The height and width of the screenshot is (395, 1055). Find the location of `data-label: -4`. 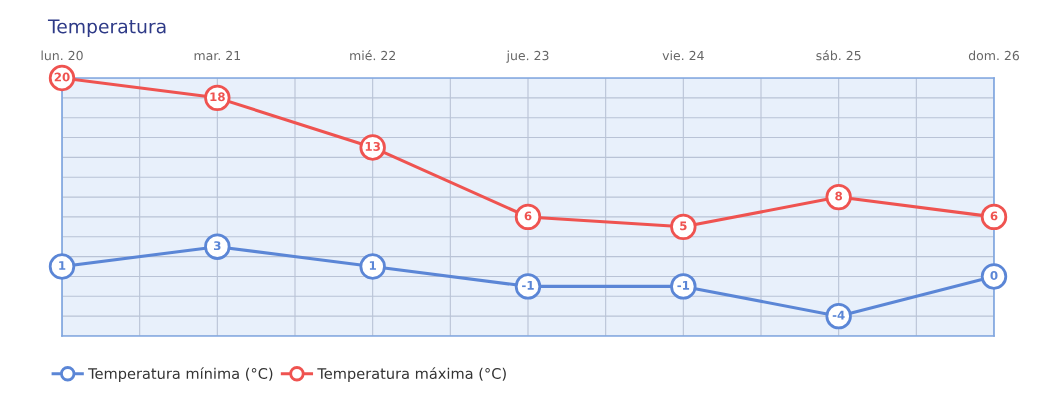

data-label: -4 is located at coordinates (838, 315).